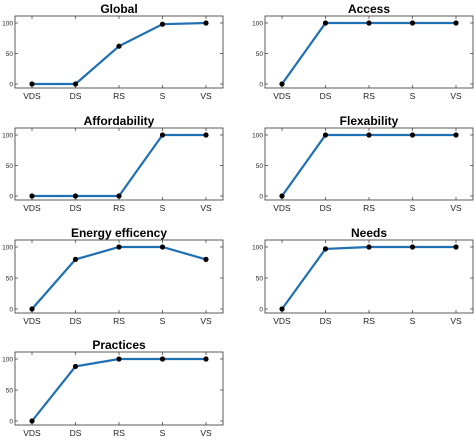  What do you see at coordinates (369, 121) in the screenshot?
I see `subplot-title: Flexability` at bounding box center [369, 121].